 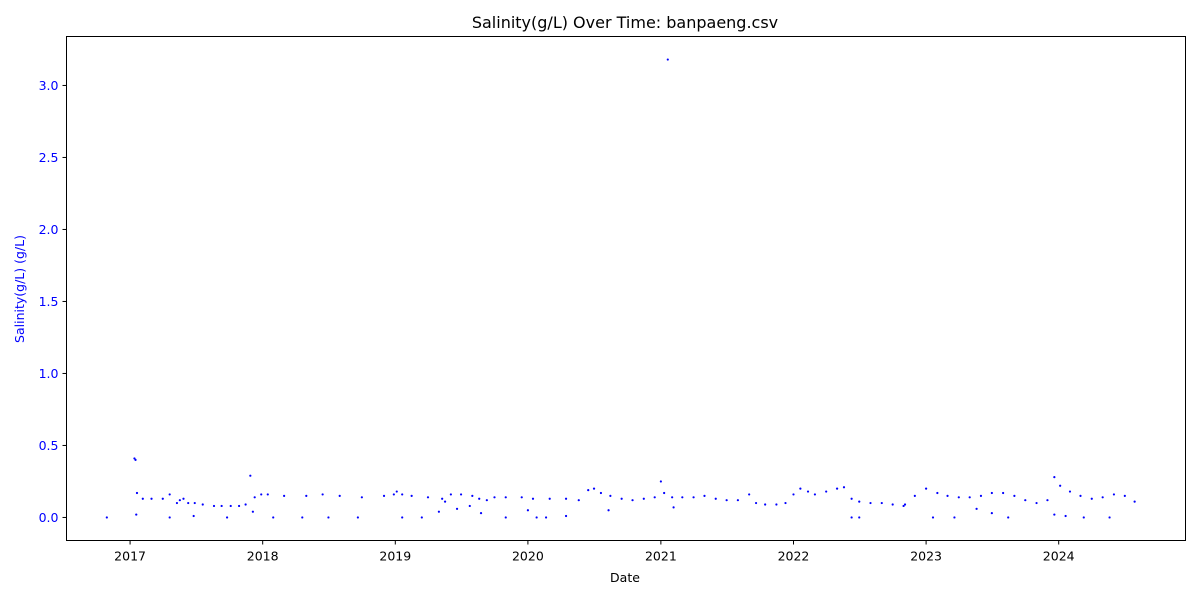 What do you see at coordinates (1059, 556) in the screenshot?
I see `x-tick-label: 2024` at bounding box center [1059, 556].